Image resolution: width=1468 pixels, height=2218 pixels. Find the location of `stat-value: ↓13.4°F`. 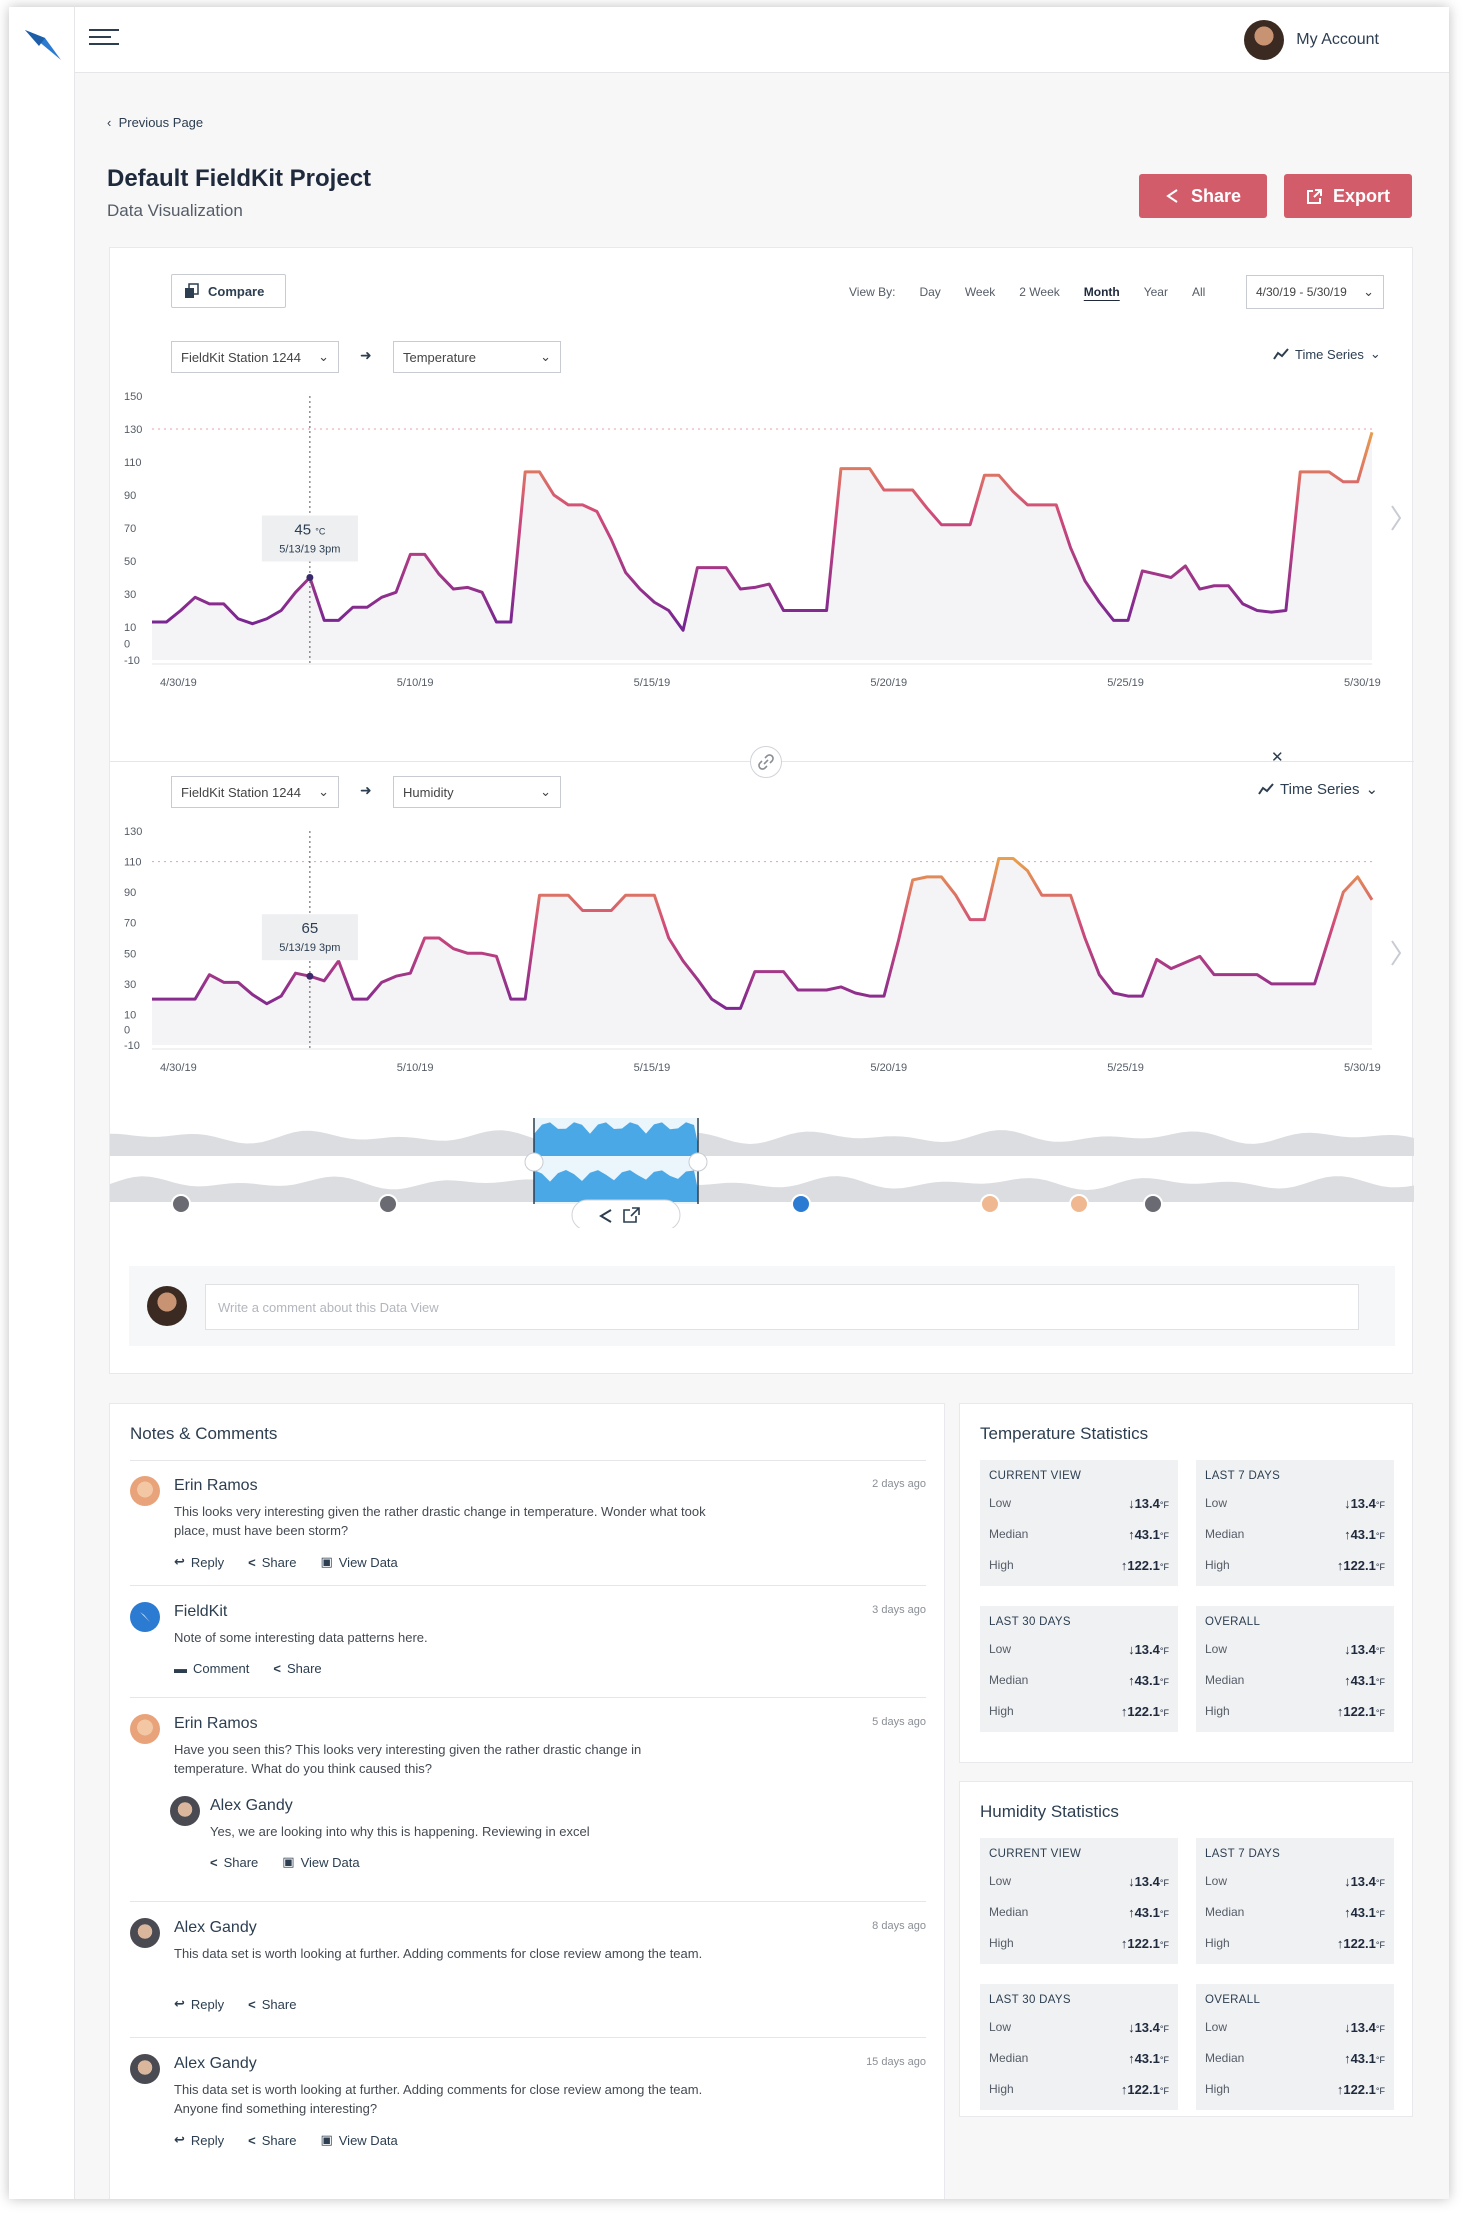

stat-value: ↓13.4°F is located at coordinates (1364, 2027).